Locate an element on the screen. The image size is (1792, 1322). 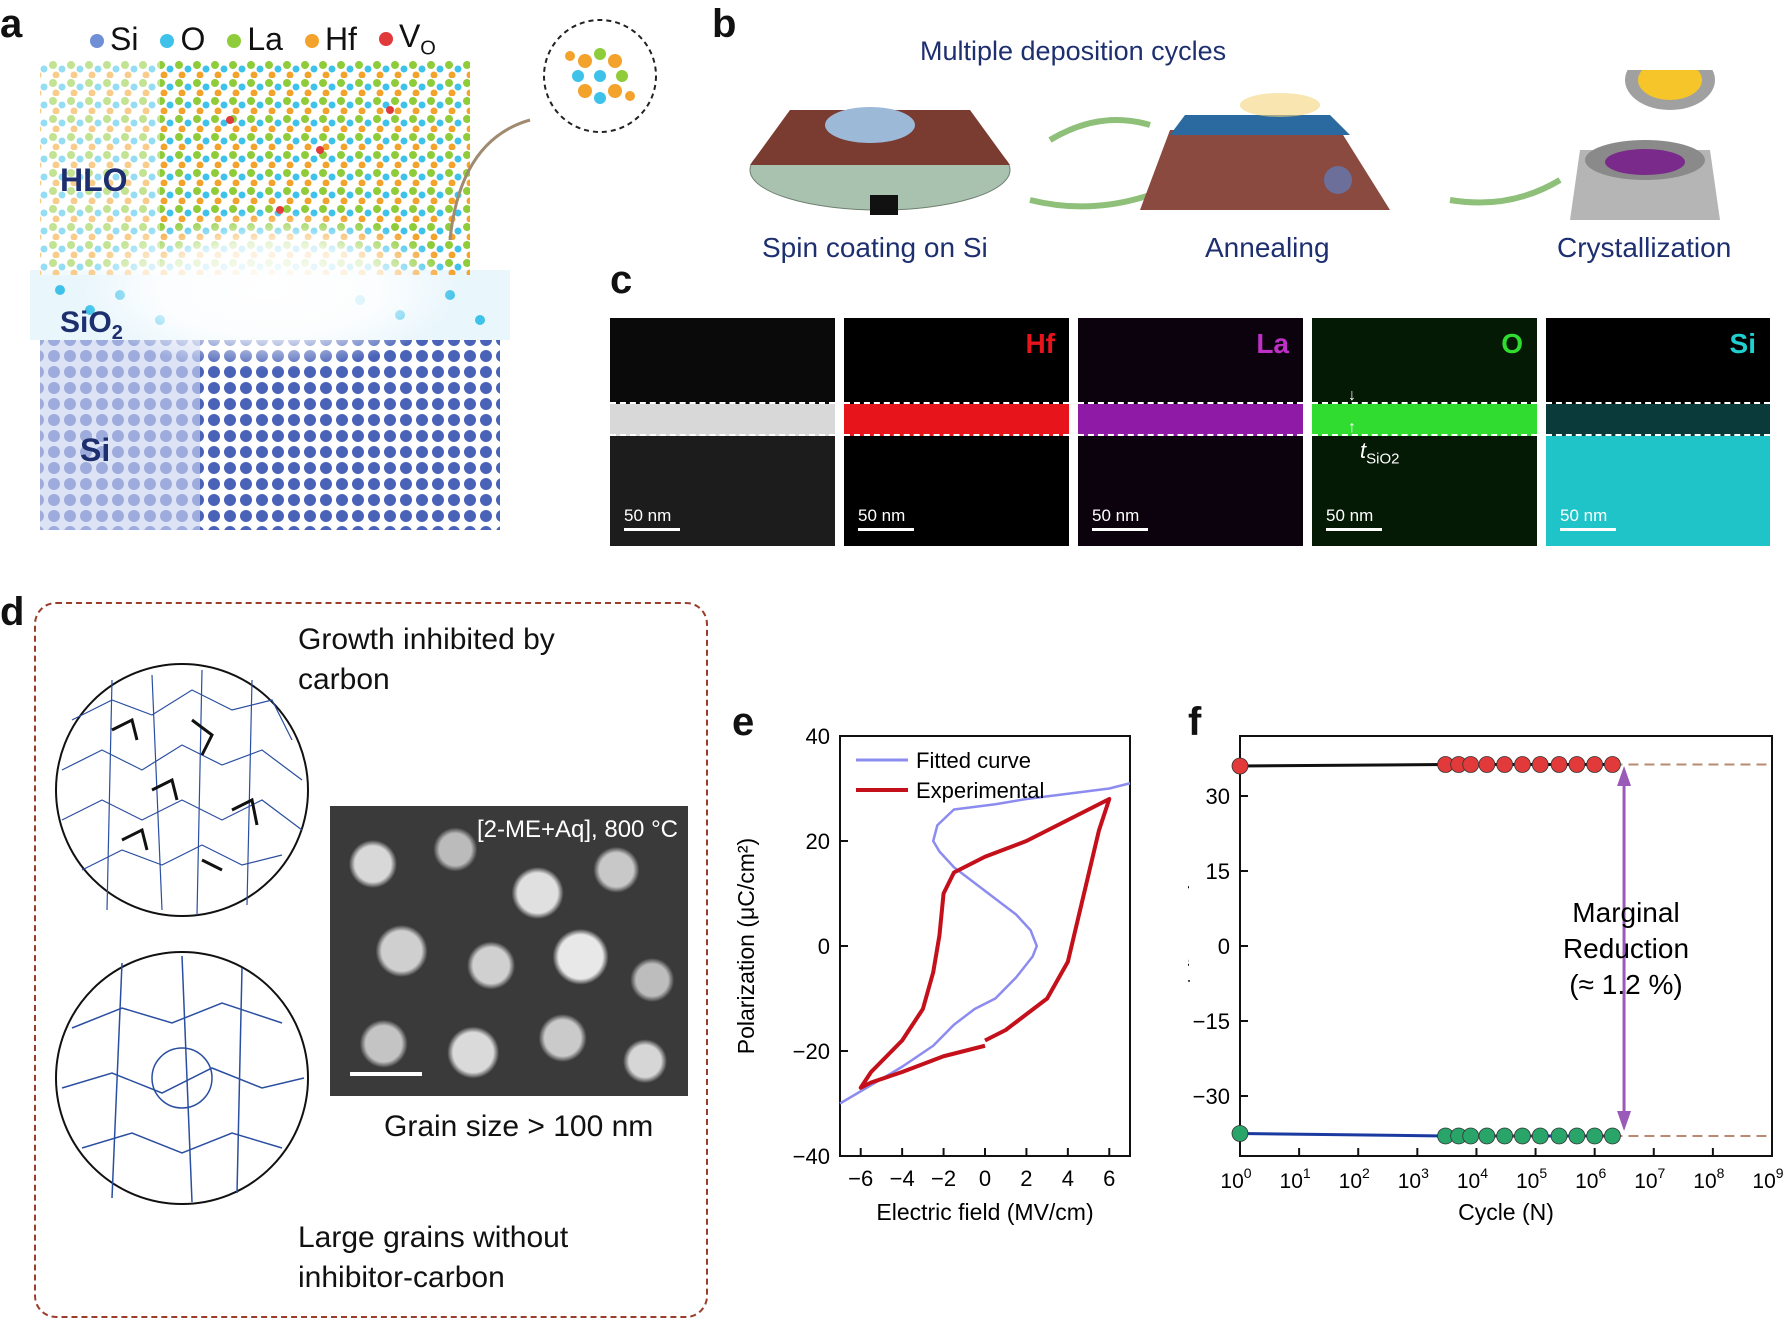
annotation-line-3: (≈ 1.2 %) is located at coordinates (1625, 984).